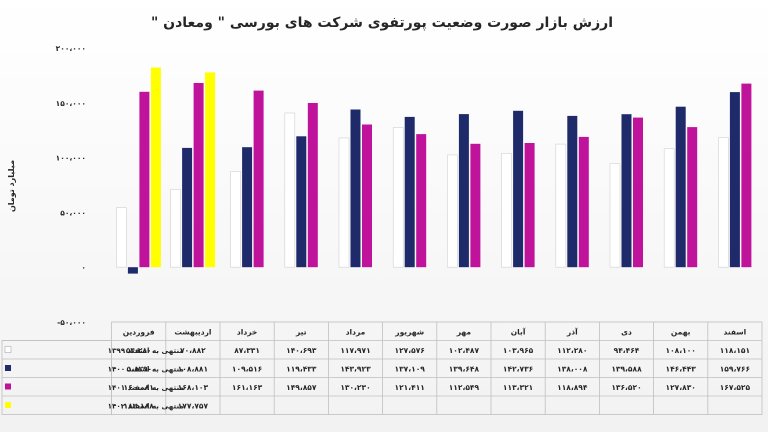 The width and height of the screenshot is (768, 432). Describe the element at coordinates (409, 332) in the screenshot. I see `category-label: شهریور` at that location.